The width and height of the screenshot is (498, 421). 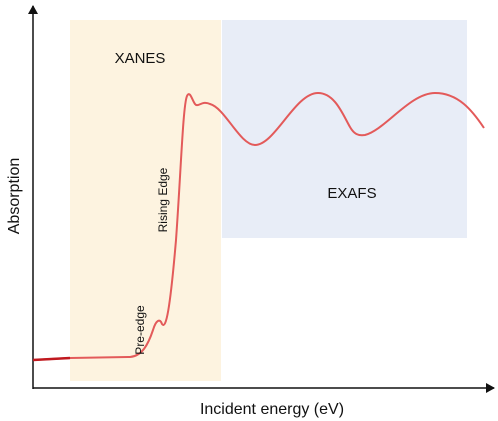 What do you see at coordinates (140, 58) in the screenshot?
I see `xanes-label: XANES` at bounding box center [140, 58].